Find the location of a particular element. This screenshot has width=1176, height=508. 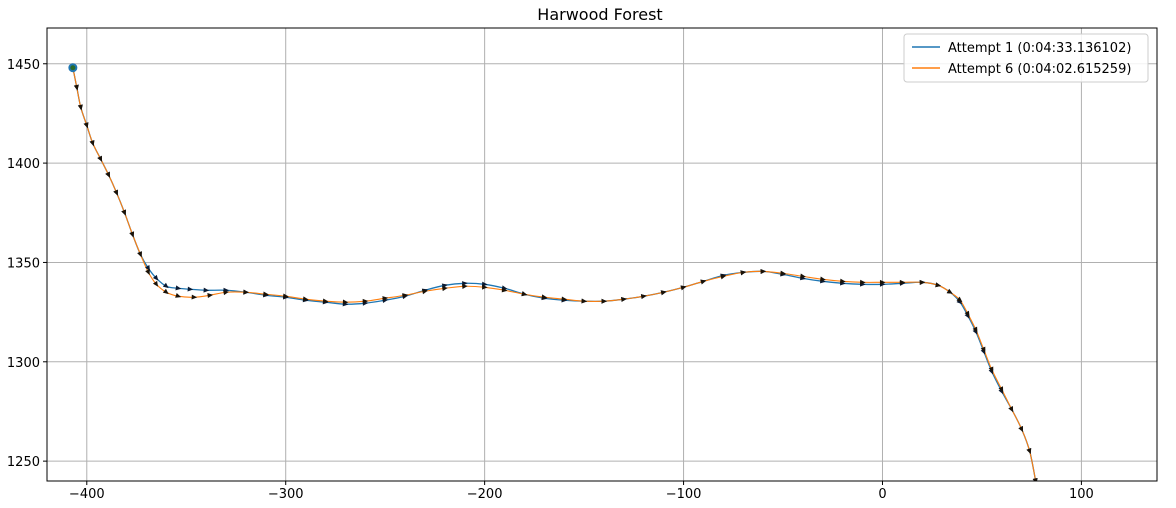

x-tick-label: −100 is located at coordinates (684, 494).